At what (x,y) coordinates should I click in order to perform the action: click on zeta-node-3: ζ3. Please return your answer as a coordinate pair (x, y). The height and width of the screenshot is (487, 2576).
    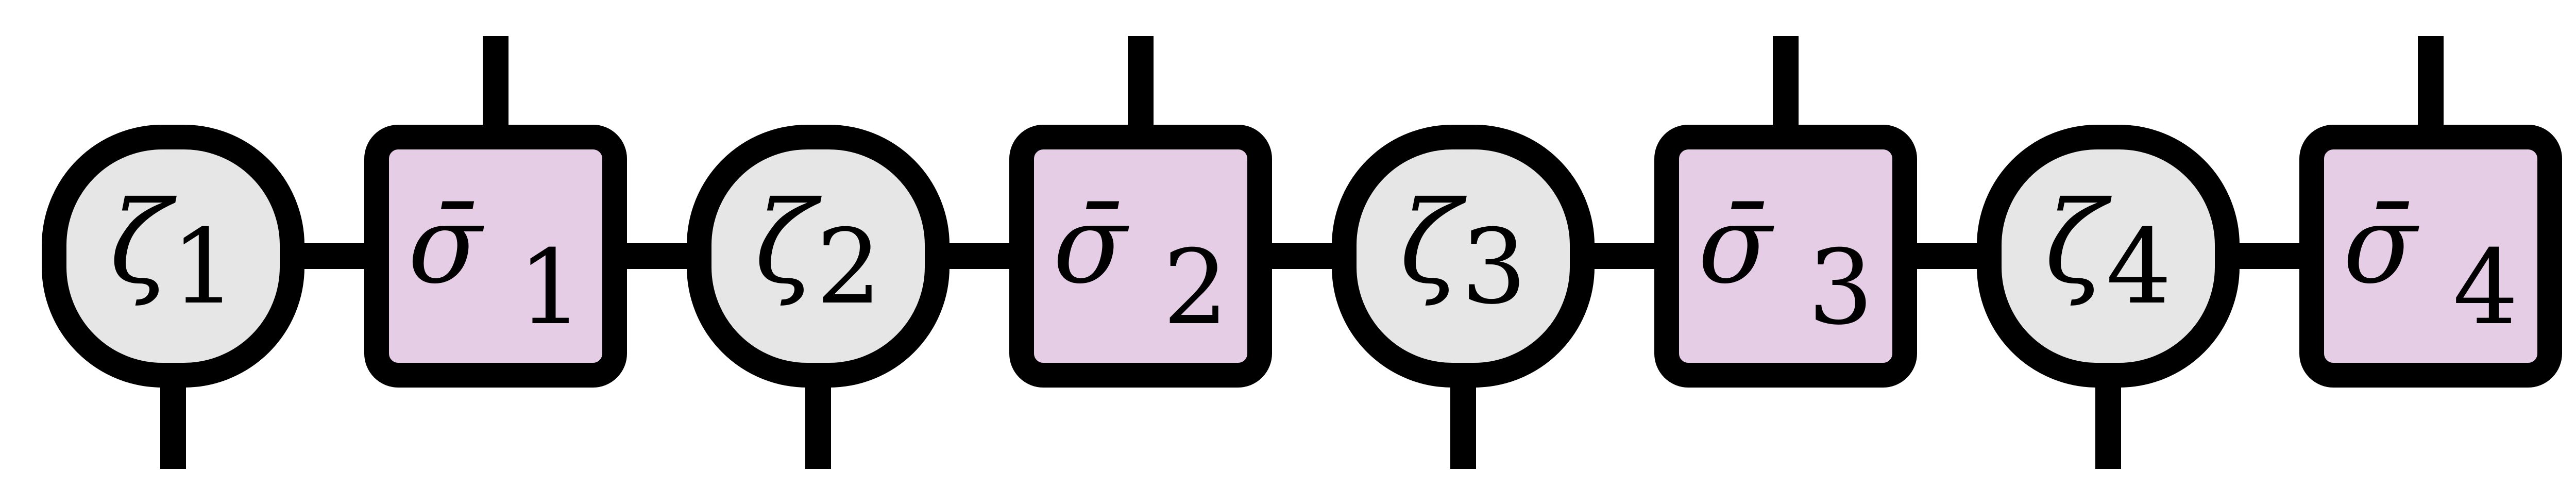
    Looking at the image, I should click on (1463, 256).